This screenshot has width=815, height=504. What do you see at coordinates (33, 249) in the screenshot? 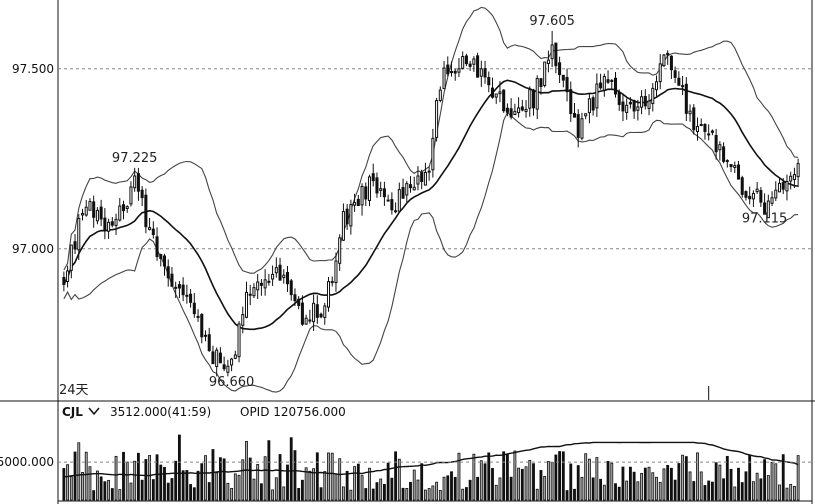
I see `price-tick-label: 97.000` at bounding box center [33, 249].